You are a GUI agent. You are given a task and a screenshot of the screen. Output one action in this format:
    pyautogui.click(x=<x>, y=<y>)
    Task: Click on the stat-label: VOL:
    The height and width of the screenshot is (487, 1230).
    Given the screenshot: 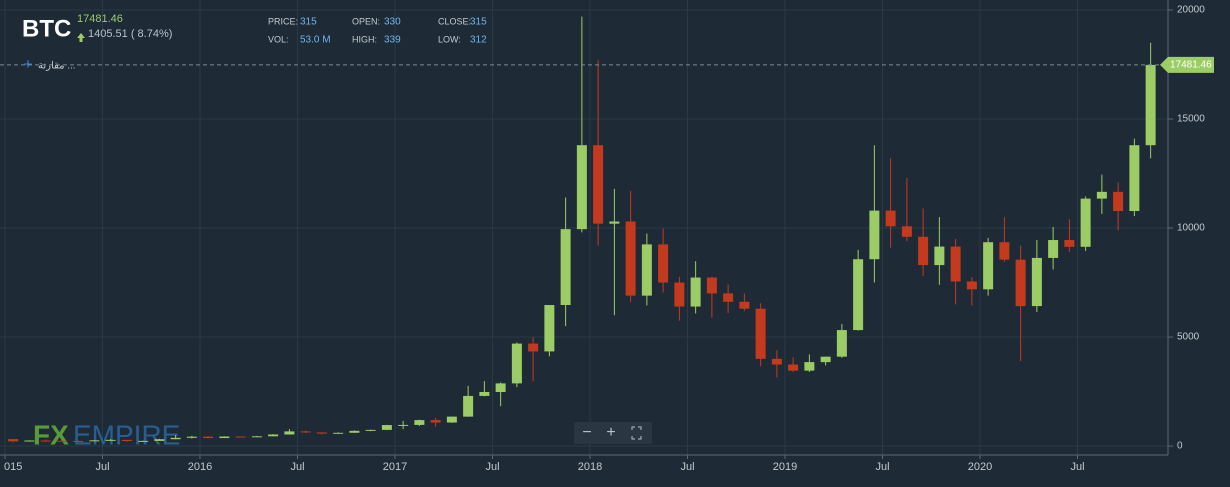 What is the action you would take?
    pyautogui.click(x=278, y=39)
    